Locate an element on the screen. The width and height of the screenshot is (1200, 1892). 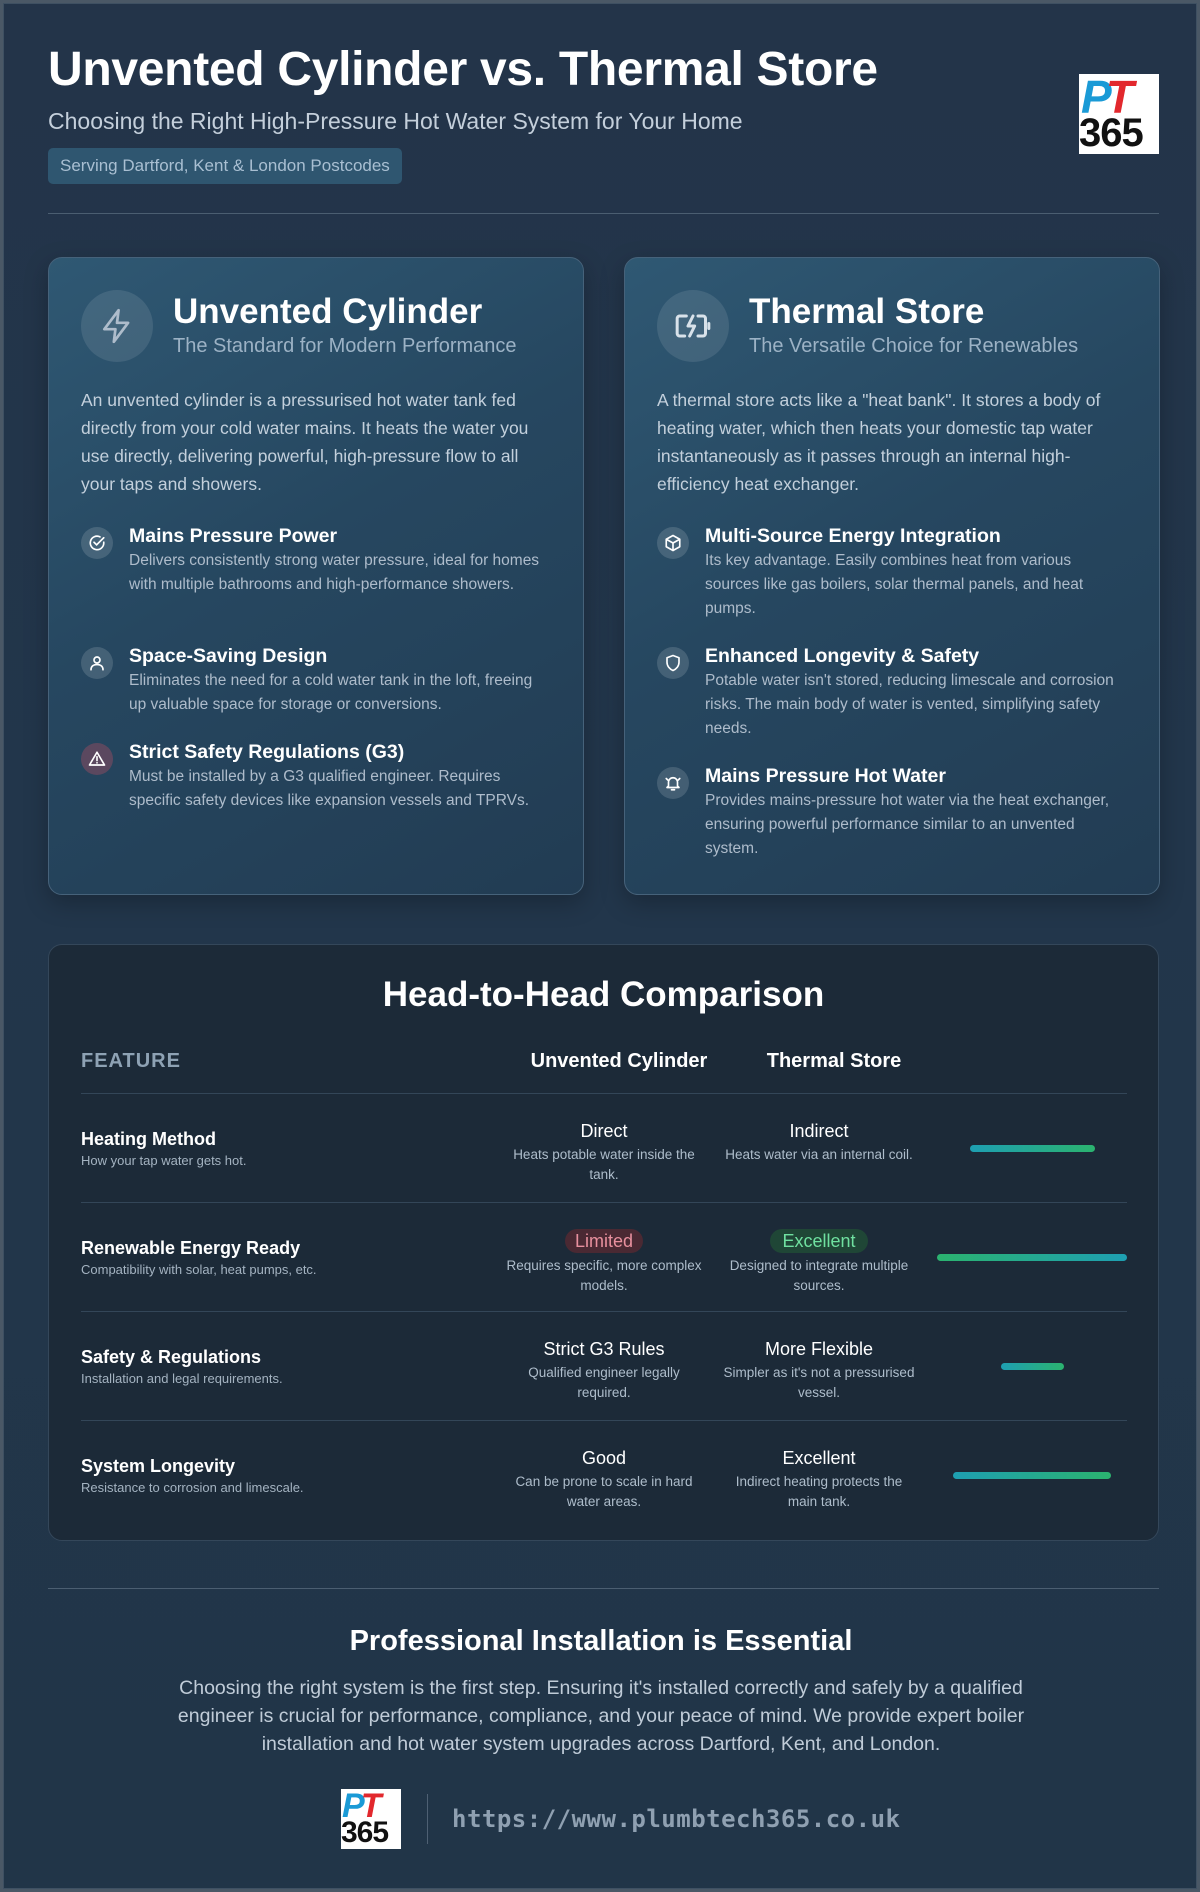
row-feature-desc: Installation and legal requirements. is located at coordinates (182, 1378).